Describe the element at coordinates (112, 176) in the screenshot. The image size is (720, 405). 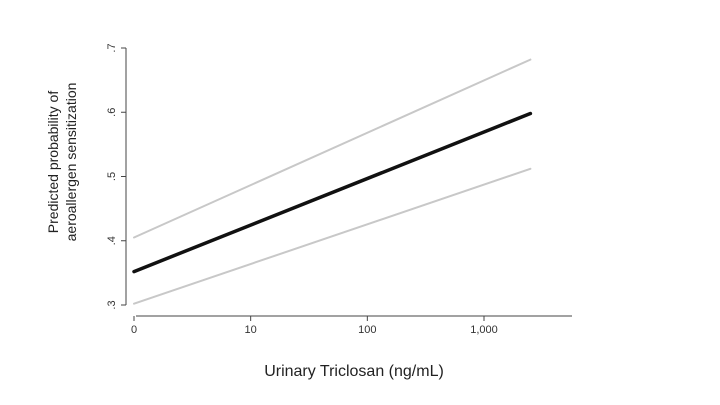
I see `y-tick-label: .5` at that location.